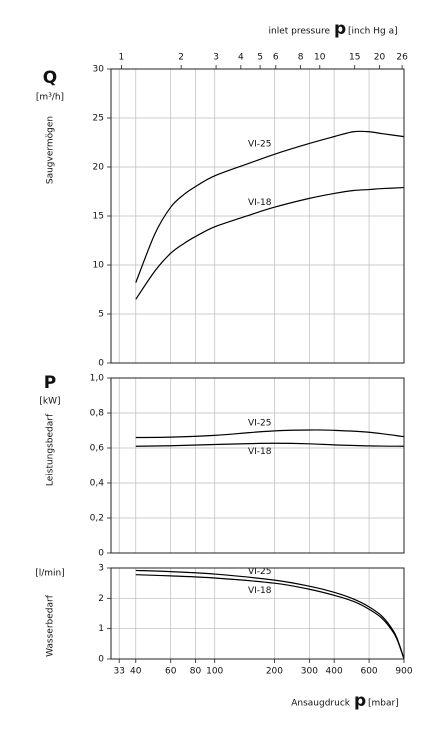 This screenshot has width=428, height=735. I want to click on y-label: Wasserbedarf, so click(51, 625).